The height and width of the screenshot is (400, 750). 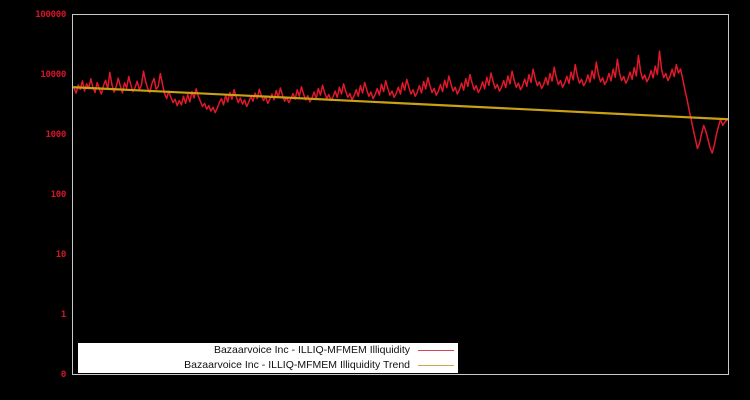 I want to click on y-tick-label-1: 1, so click(x=63, y=315).